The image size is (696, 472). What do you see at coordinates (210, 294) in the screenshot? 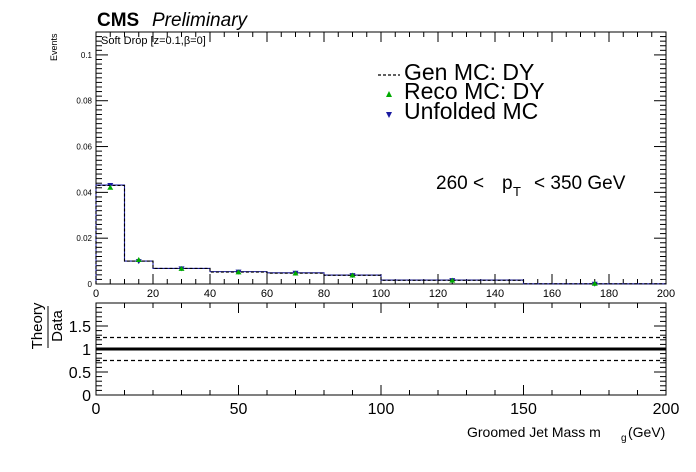
I see `main-x-tick-label: 40` at bounding box center [210, 294].